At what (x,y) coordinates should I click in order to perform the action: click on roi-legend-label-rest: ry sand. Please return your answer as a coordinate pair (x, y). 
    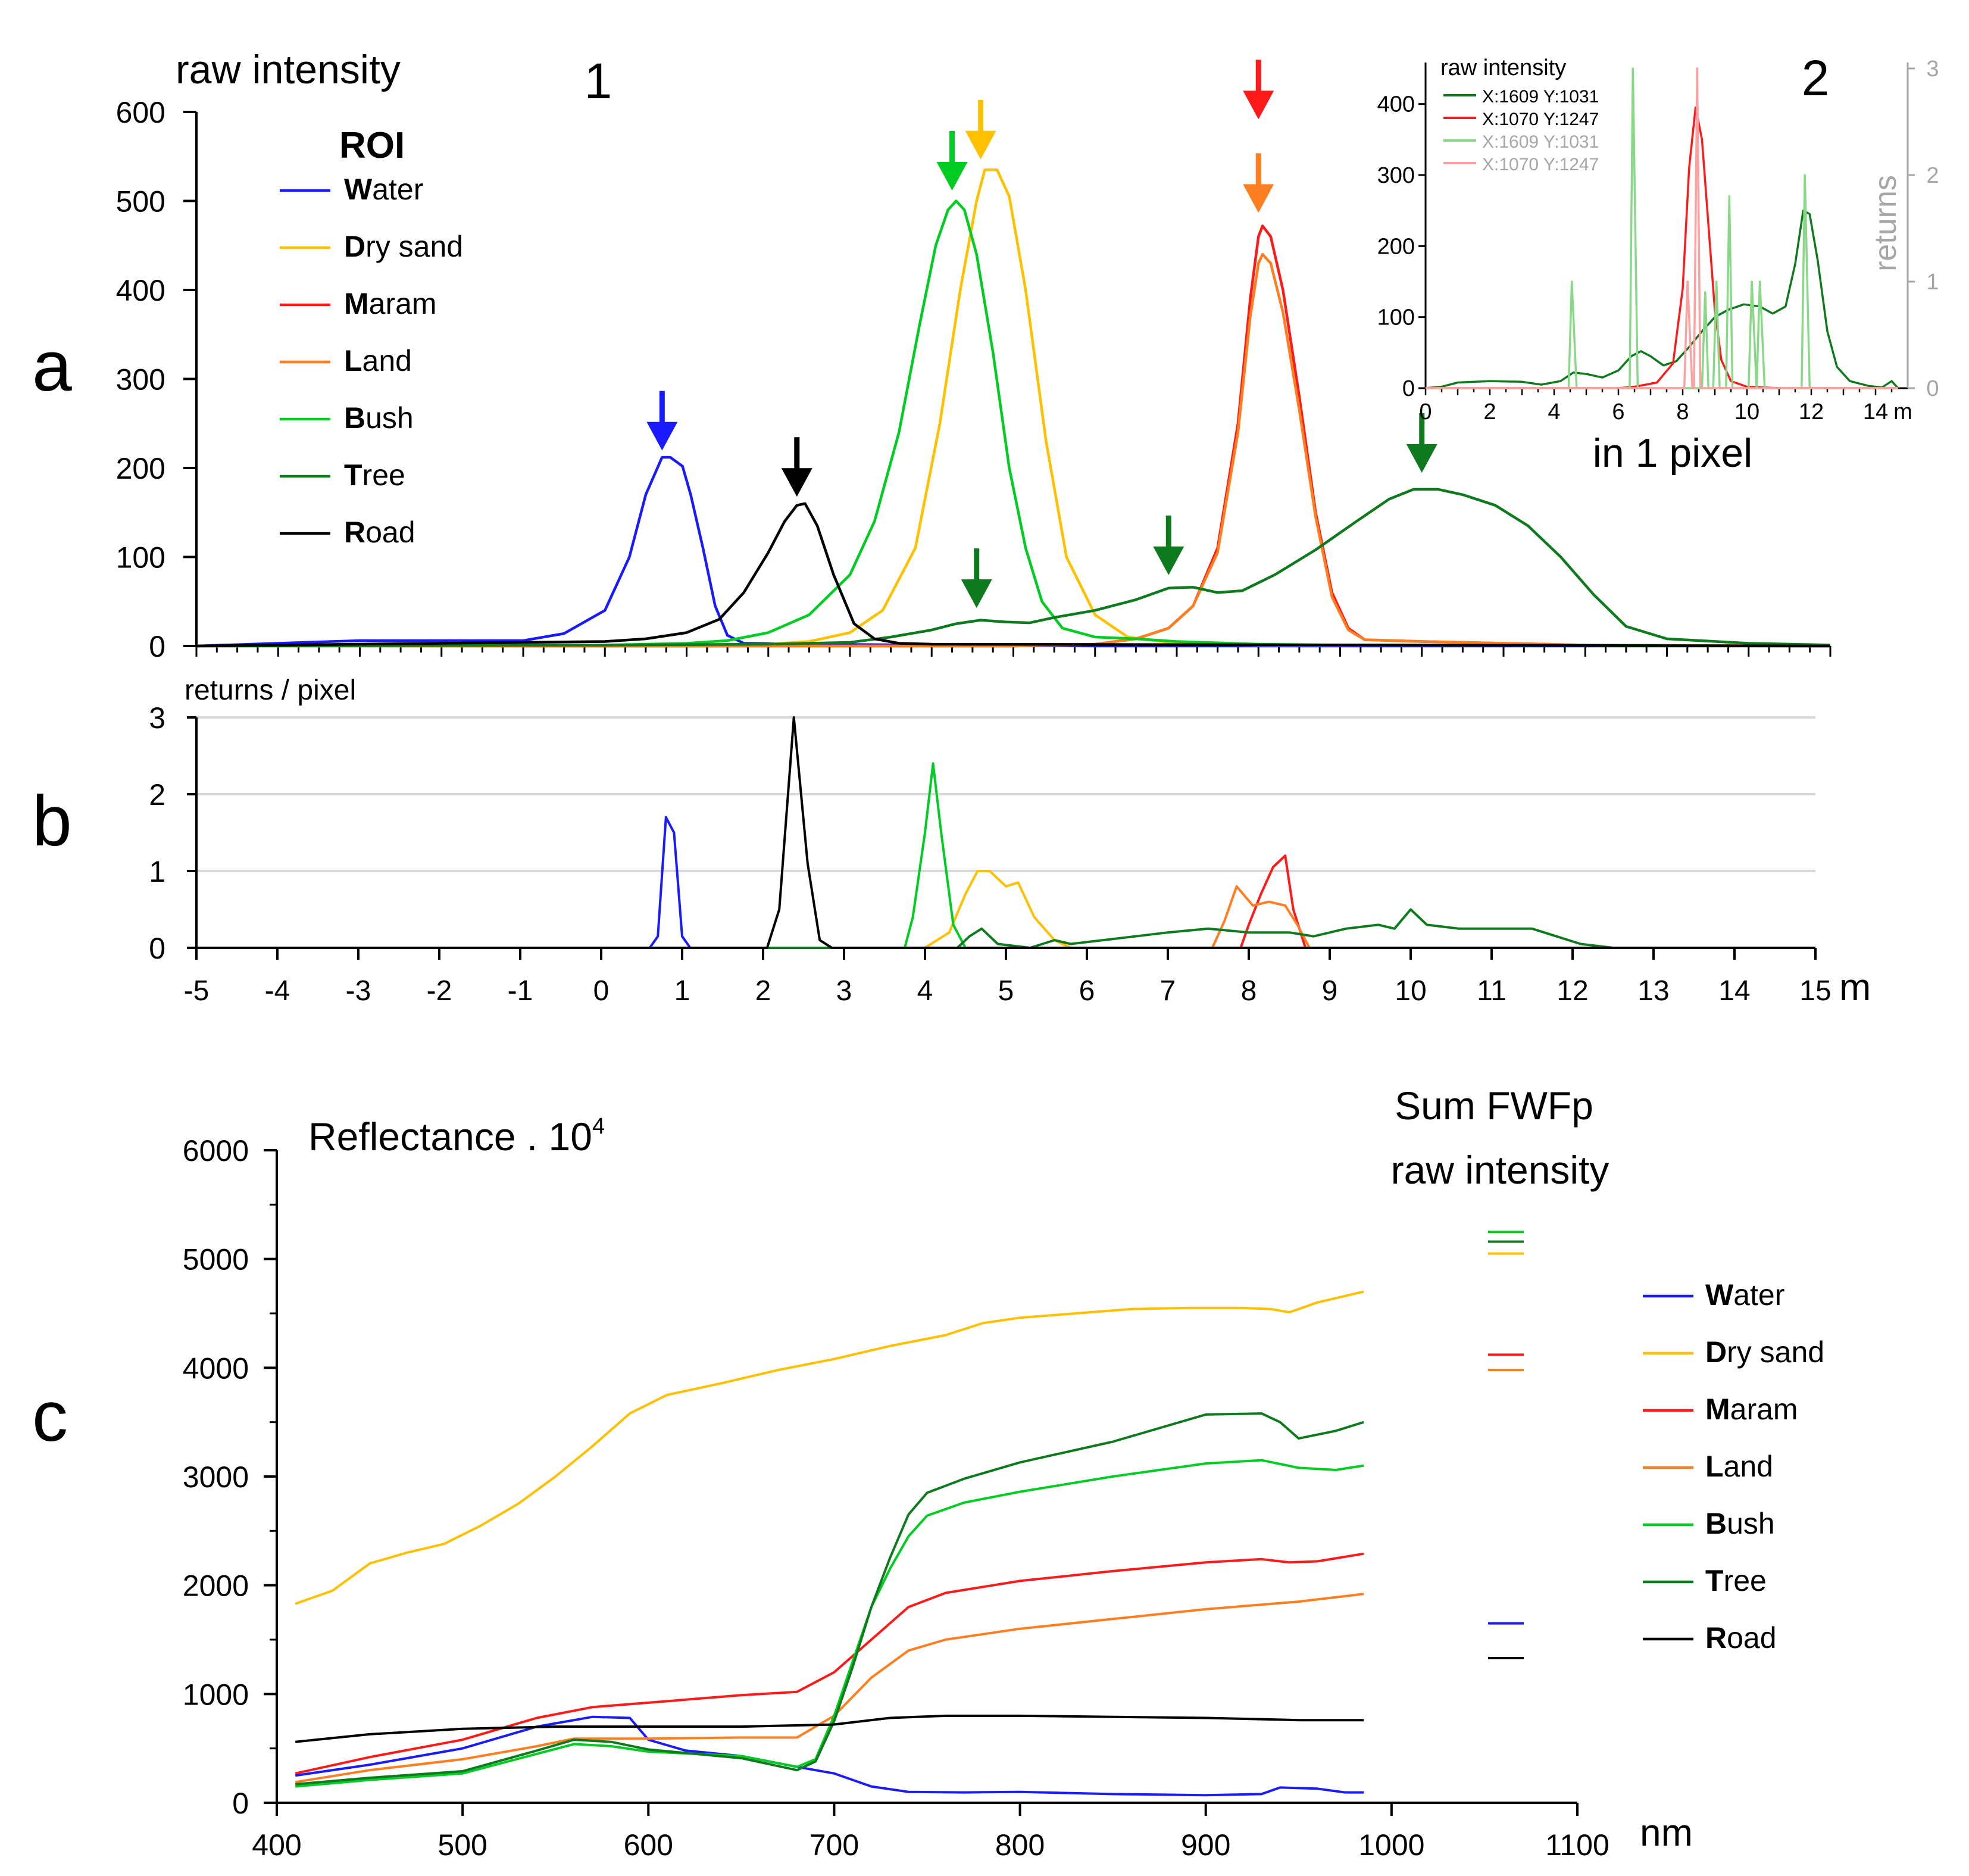
    Looking at the image, I should click on (414, 246).